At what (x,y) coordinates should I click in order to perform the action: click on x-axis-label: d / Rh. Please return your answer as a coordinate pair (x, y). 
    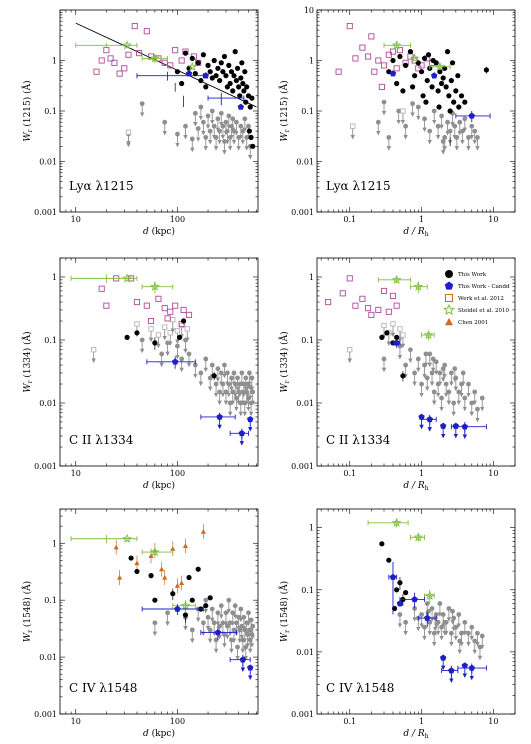
    Looking at the image, I should click on (415, 232).